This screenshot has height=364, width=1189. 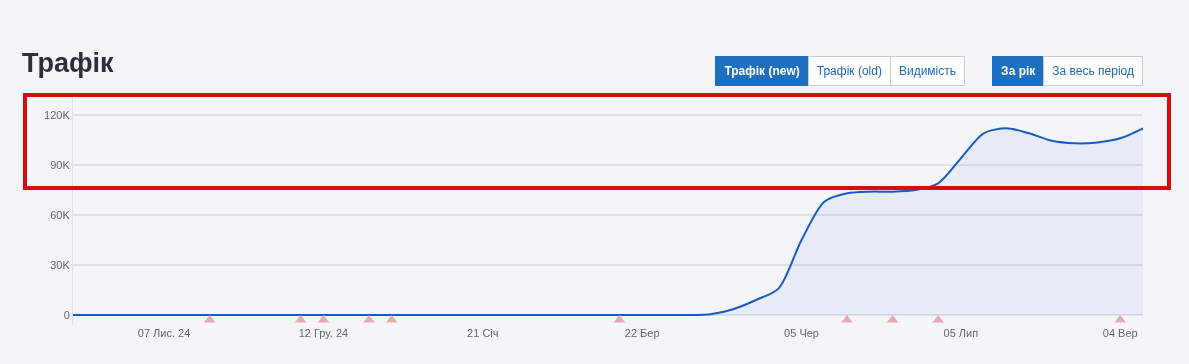 I want to click on x-tick-label: 07 Лис. 24, so click(x=164, y=333).